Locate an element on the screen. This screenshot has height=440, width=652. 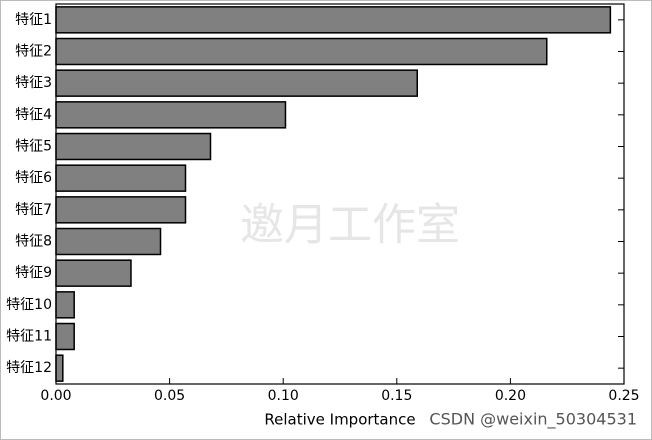
y-tick-label: 特征1 is located at coordinates (33, 20).